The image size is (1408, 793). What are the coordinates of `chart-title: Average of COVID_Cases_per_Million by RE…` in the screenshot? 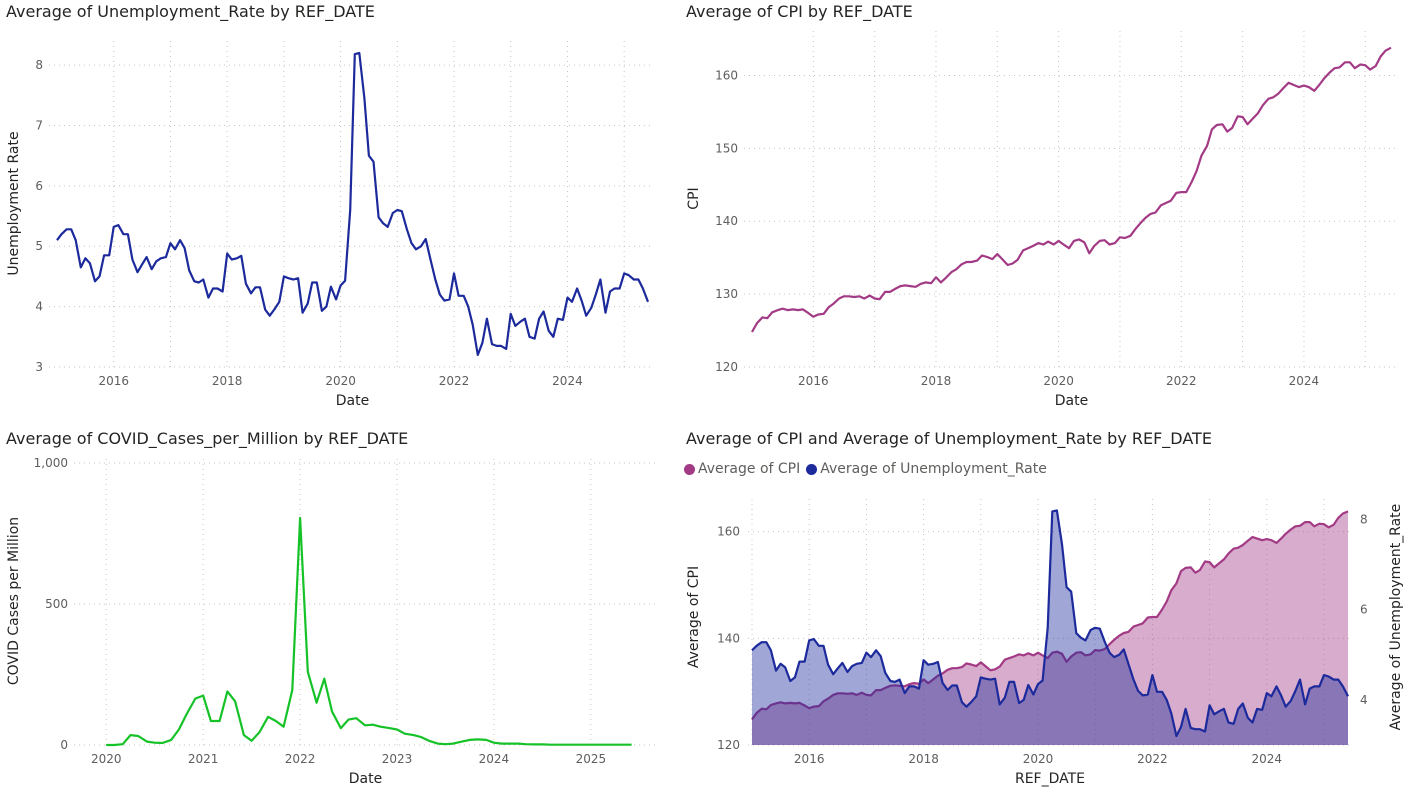 It's located at (207, 438).